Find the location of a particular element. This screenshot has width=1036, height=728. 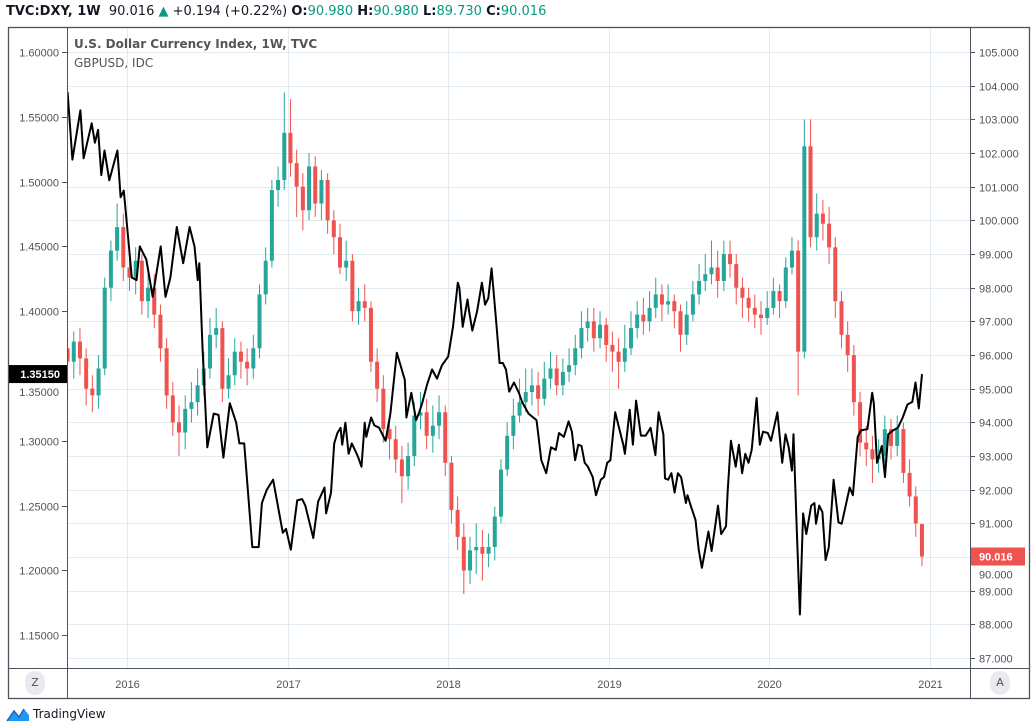

last-price: 90.016 is located at coordinates (131, 11).